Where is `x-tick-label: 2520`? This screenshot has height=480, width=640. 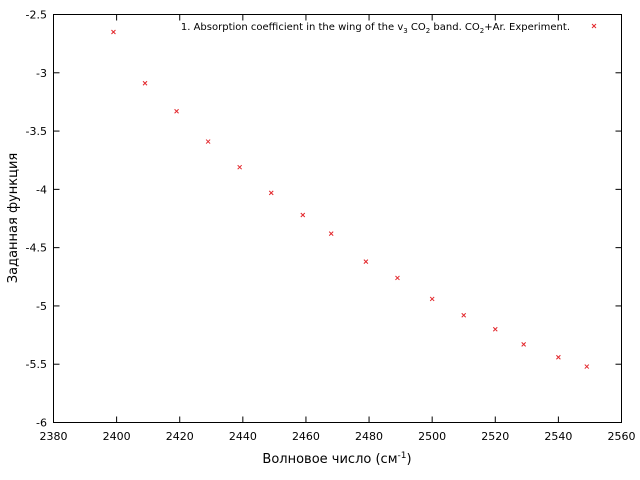 x-tick-label: 2520 is located at coordinates (495, 436).